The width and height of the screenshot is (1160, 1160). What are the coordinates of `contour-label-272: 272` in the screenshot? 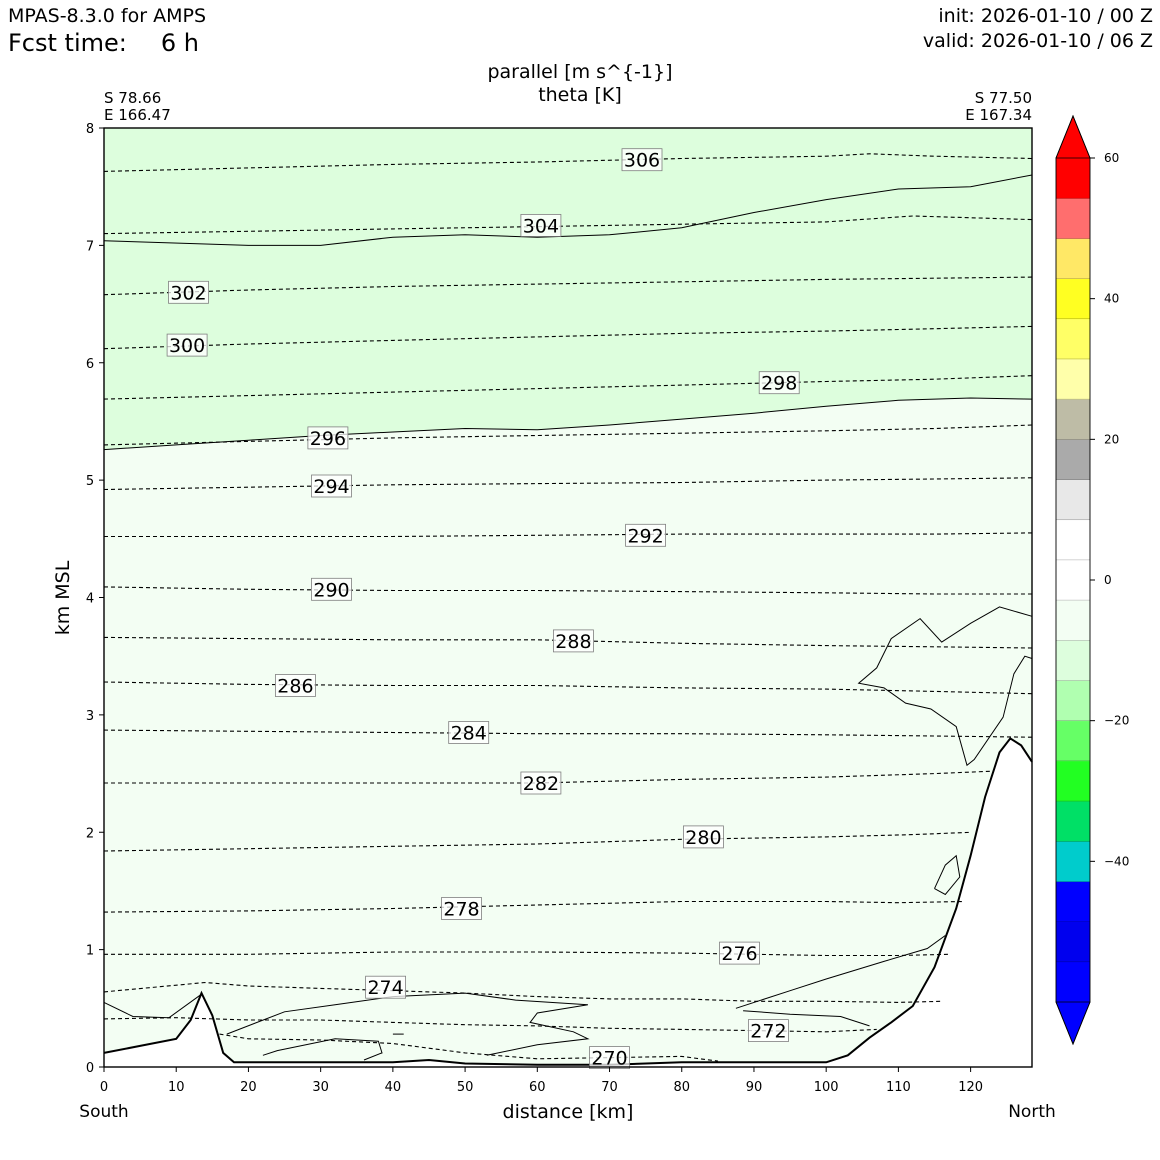 It's located at (768, 1032).